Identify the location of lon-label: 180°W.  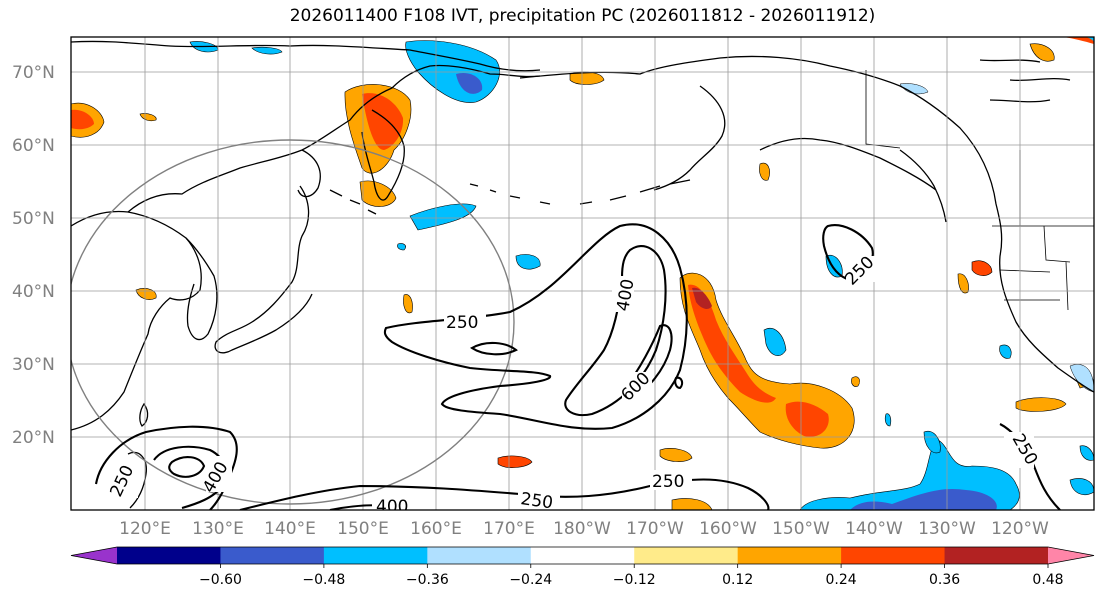
(582, 529).